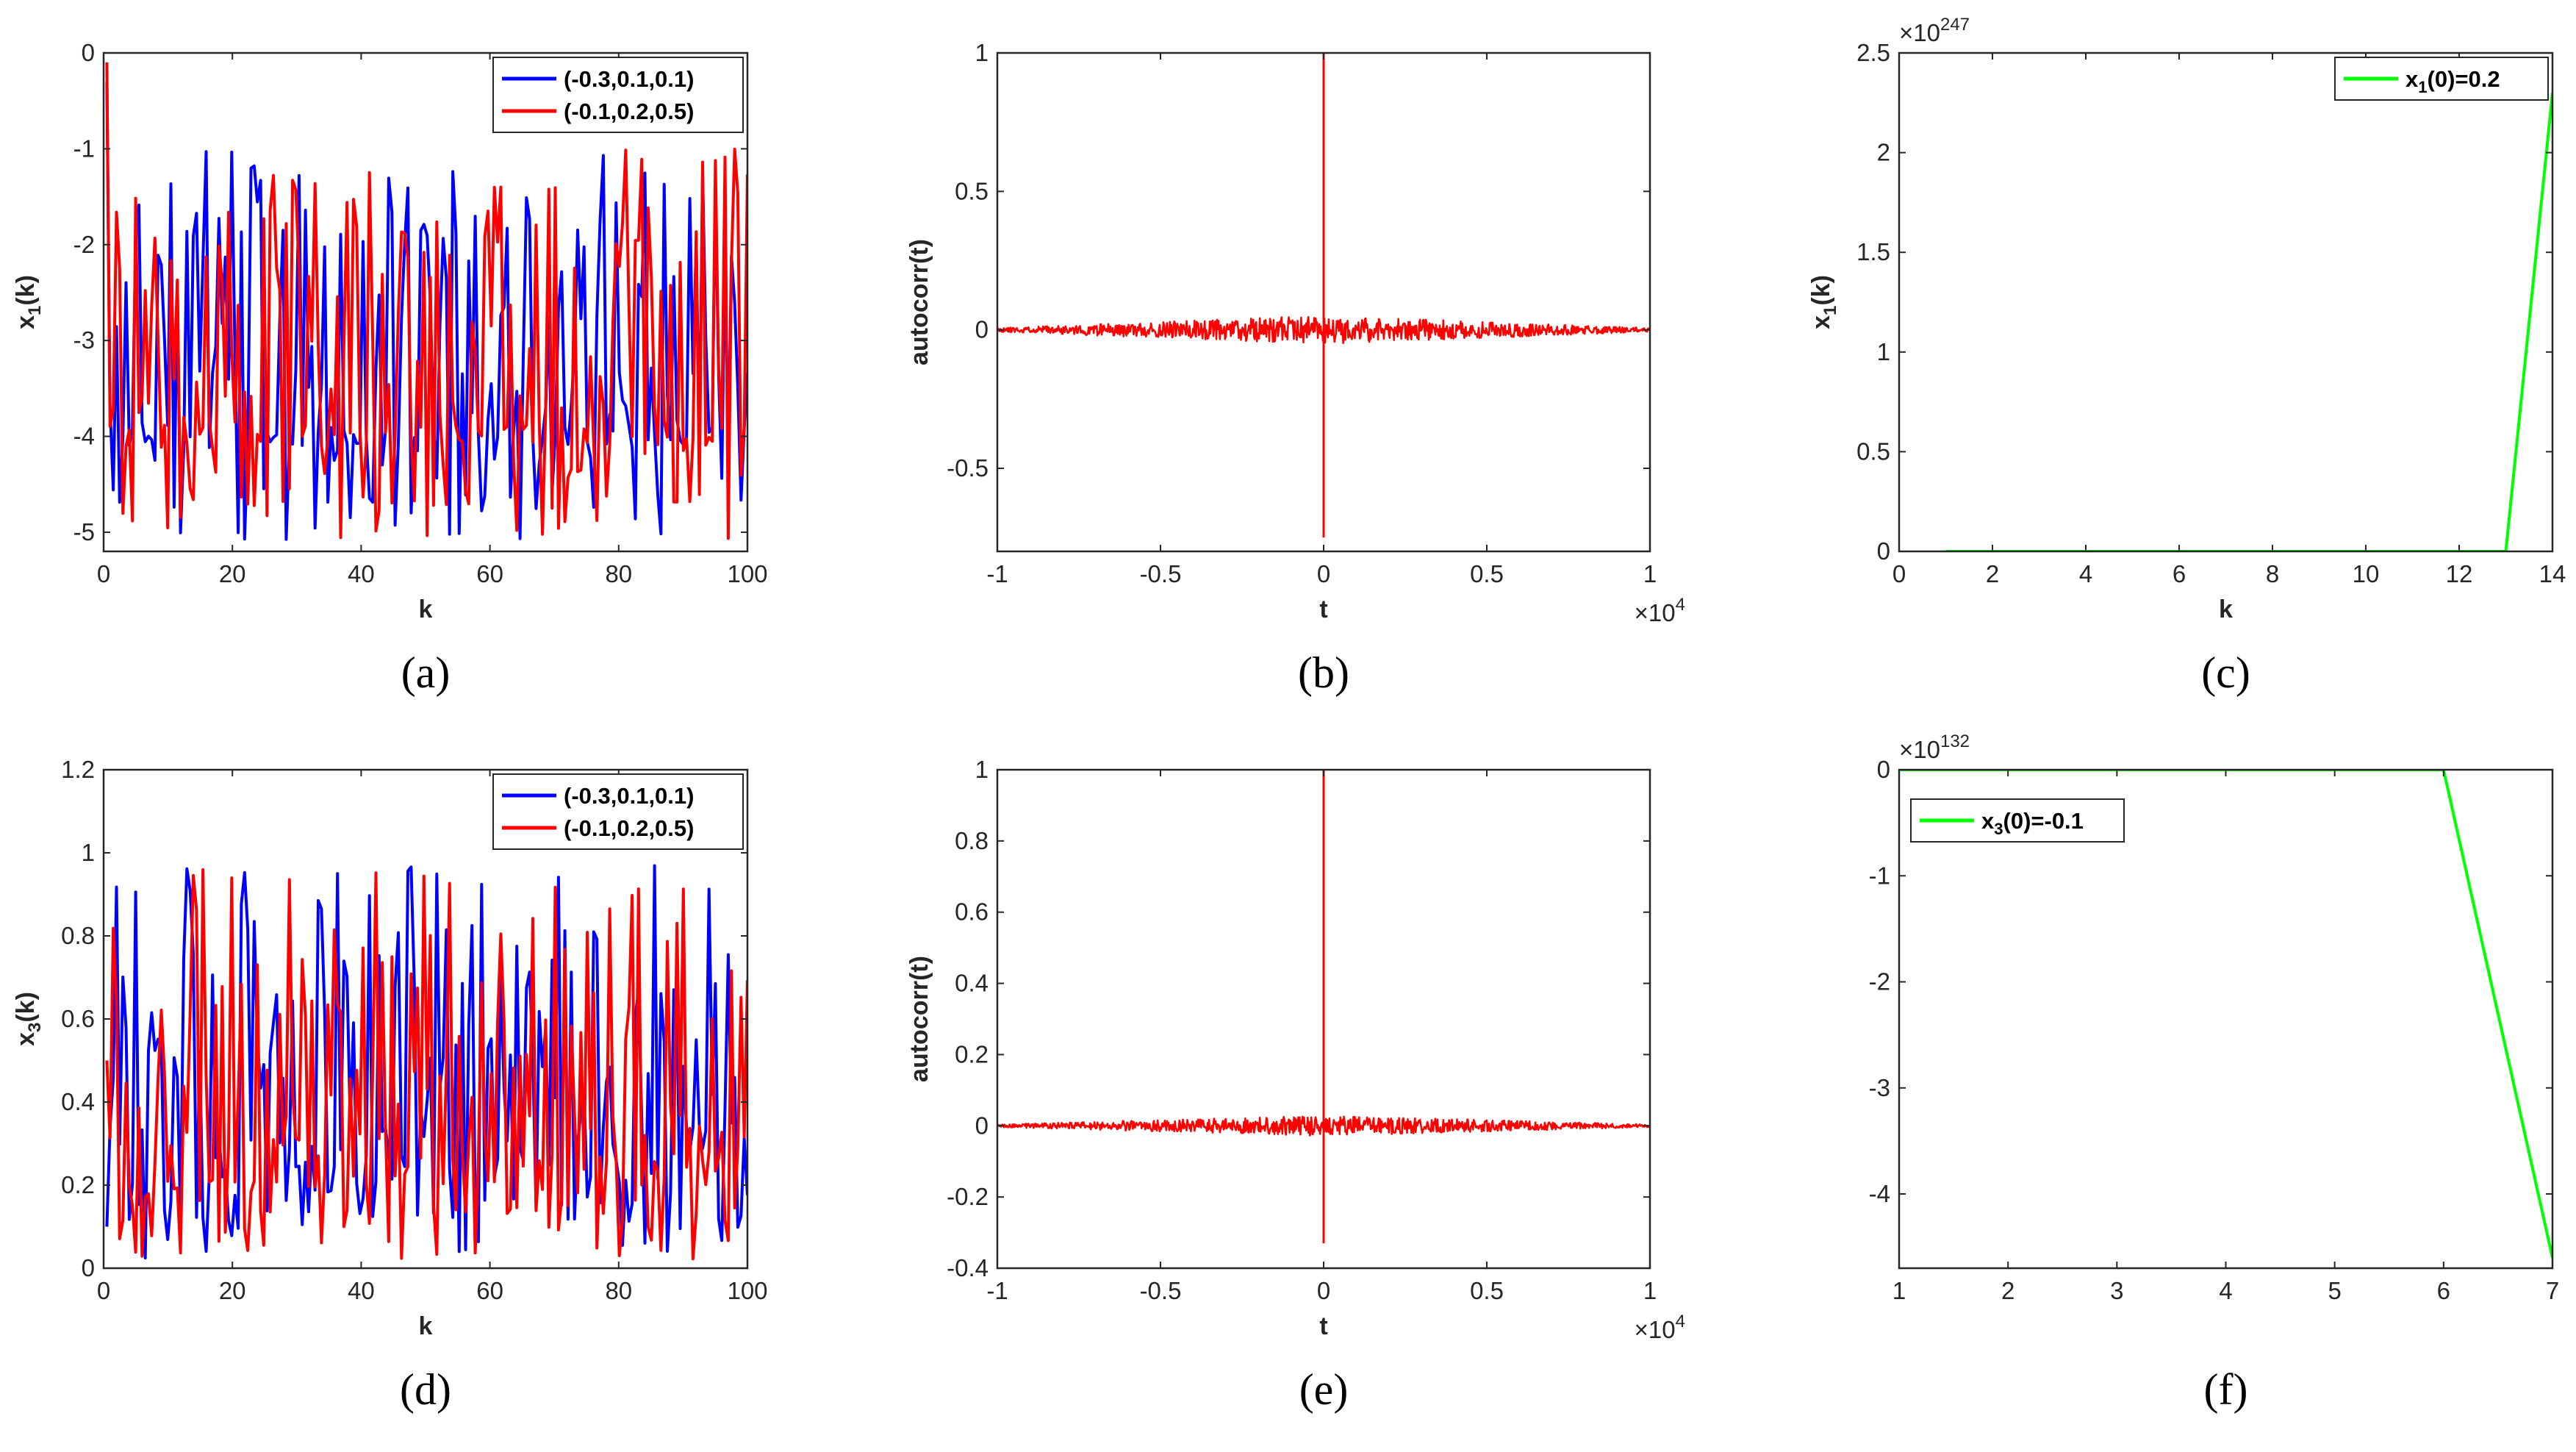 This screenshot has width=2576, height=1452. What do you see at coordinates (1934, 747) in the screenshot?
I see `y-exponent-label: ×10132` at bounding box center [1934, 747].